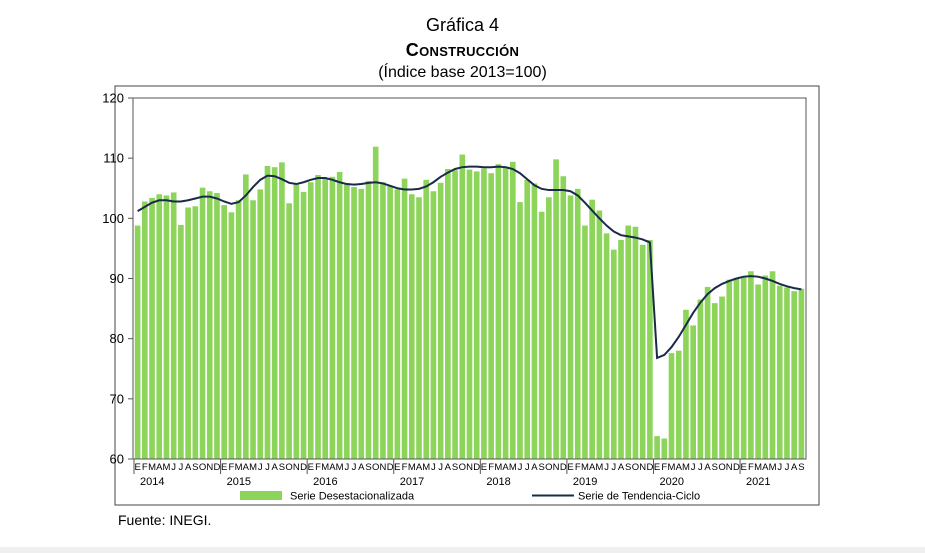  I want to click on y-tick-label: 100, so click(113, 218).